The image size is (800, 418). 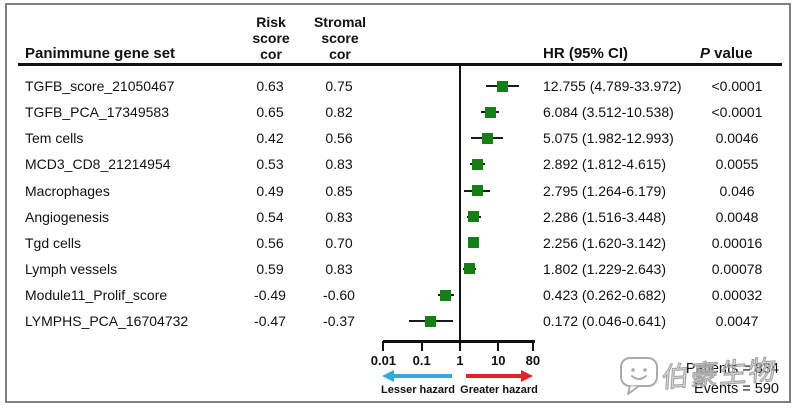 What do you see at coordinates (608, 112) in the screenshot?
I see `hr-ci-cell: 6.084 (3.512-10.538)` at bounding box center [608, 112].